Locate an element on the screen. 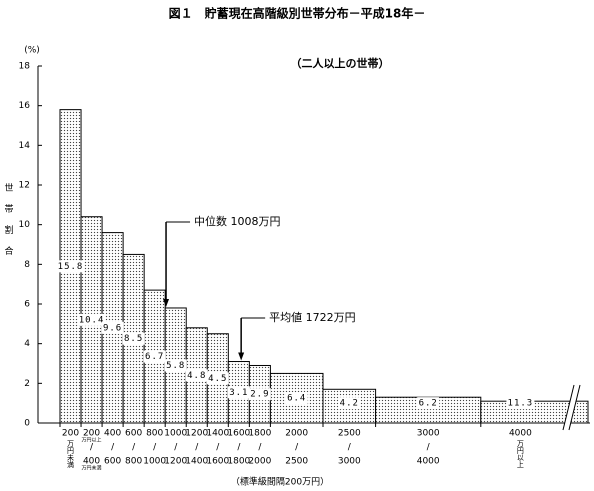  x-tick-label-to: 1200 is located at coordinates (175, 462).